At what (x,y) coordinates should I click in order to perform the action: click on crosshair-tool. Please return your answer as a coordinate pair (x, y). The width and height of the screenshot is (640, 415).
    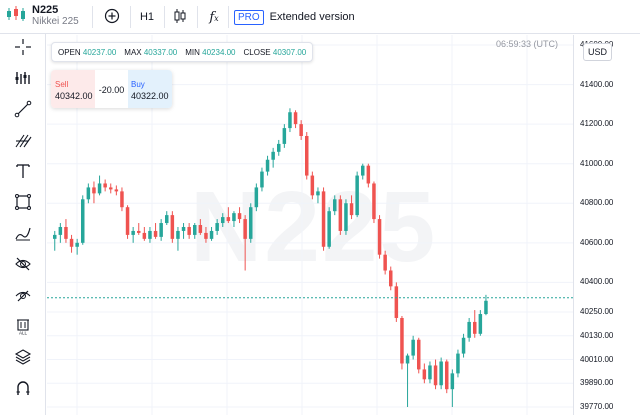
    Looking at the image, I should click on (23, 49).